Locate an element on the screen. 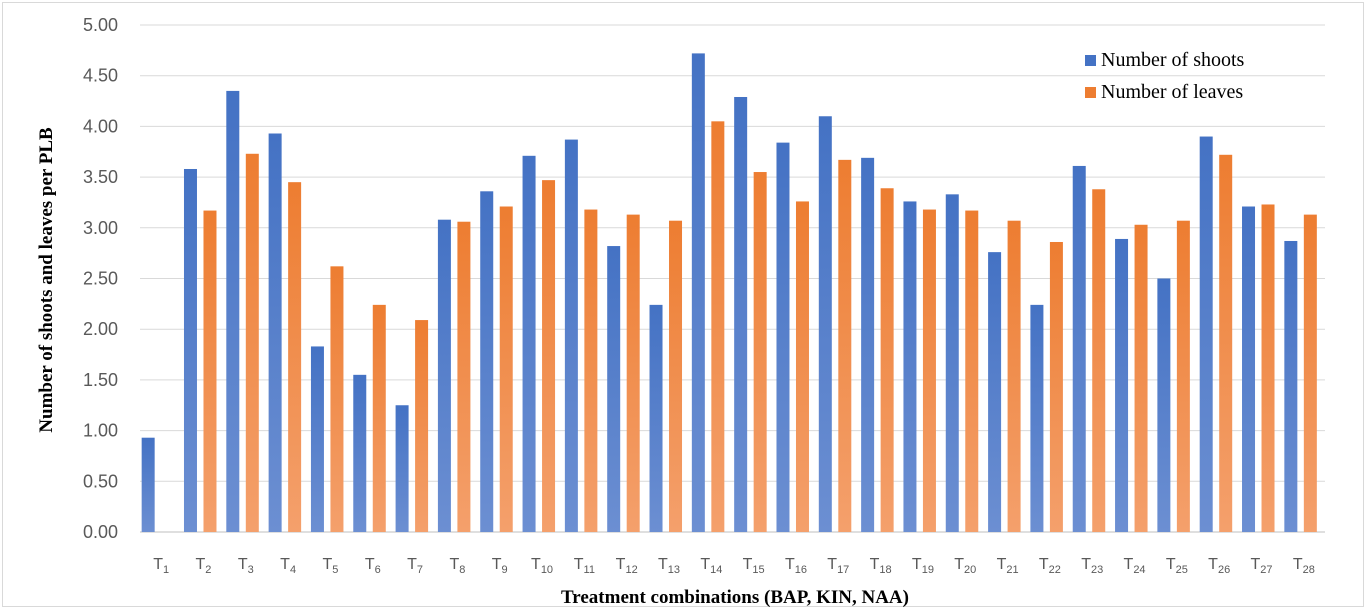  x-tick-label: T5 is located at coordinates (330, 566).